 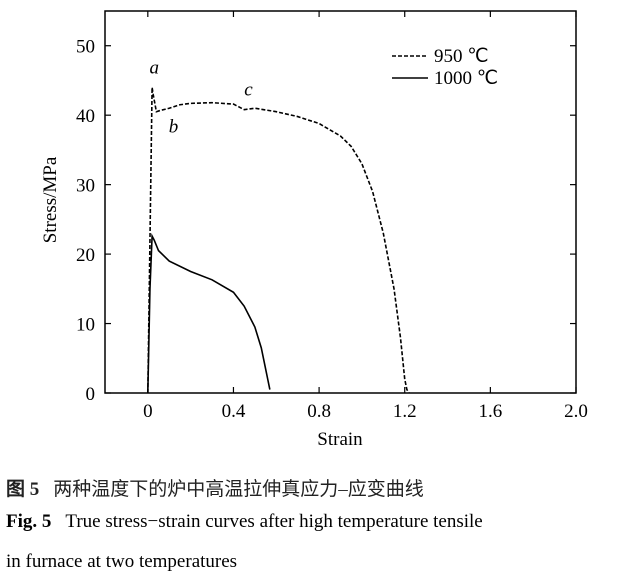 I want to click on legend-label: 1000 ℃, so click(x=466, y=78).